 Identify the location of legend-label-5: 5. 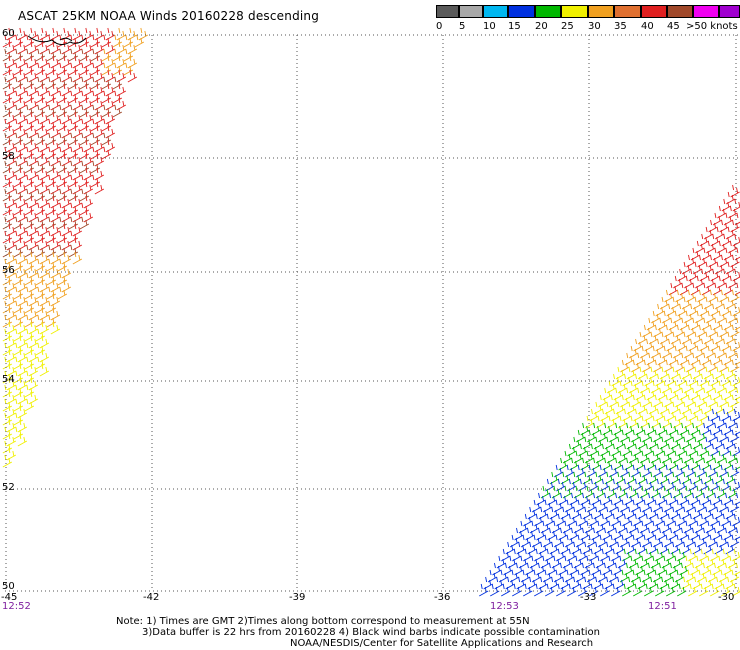
(462, 26).